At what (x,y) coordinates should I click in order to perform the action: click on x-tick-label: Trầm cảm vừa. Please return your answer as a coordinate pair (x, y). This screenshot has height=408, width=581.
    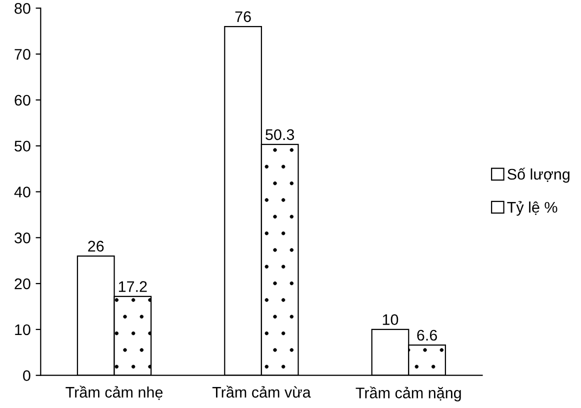
    Looking at the image, I should click on (261, 392).